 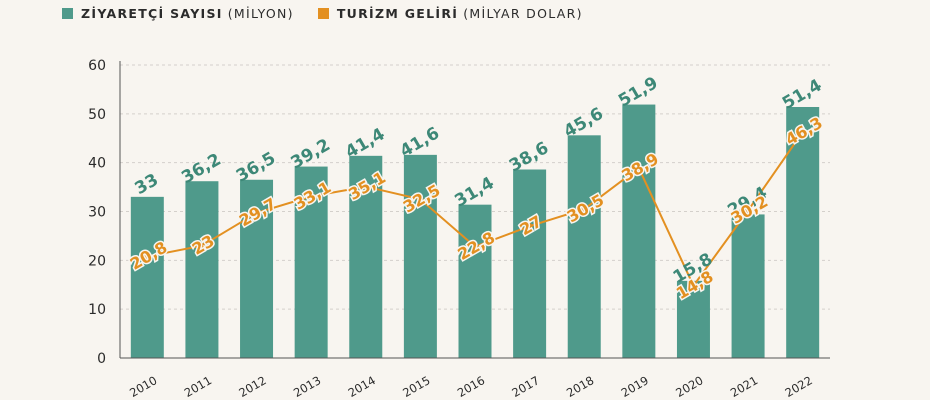 I want to click on legend-item-visitors: ZİYARETÇİ SAYISI (MİLYON), so click(x=178, y=13).